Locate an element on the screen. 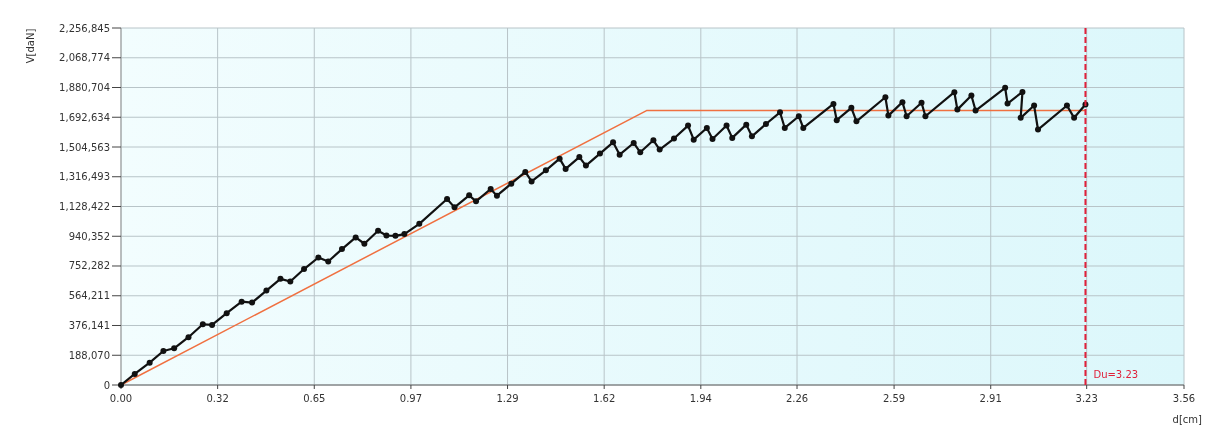  y-tick-label: 564,211 is located at coordinates (89, 296).